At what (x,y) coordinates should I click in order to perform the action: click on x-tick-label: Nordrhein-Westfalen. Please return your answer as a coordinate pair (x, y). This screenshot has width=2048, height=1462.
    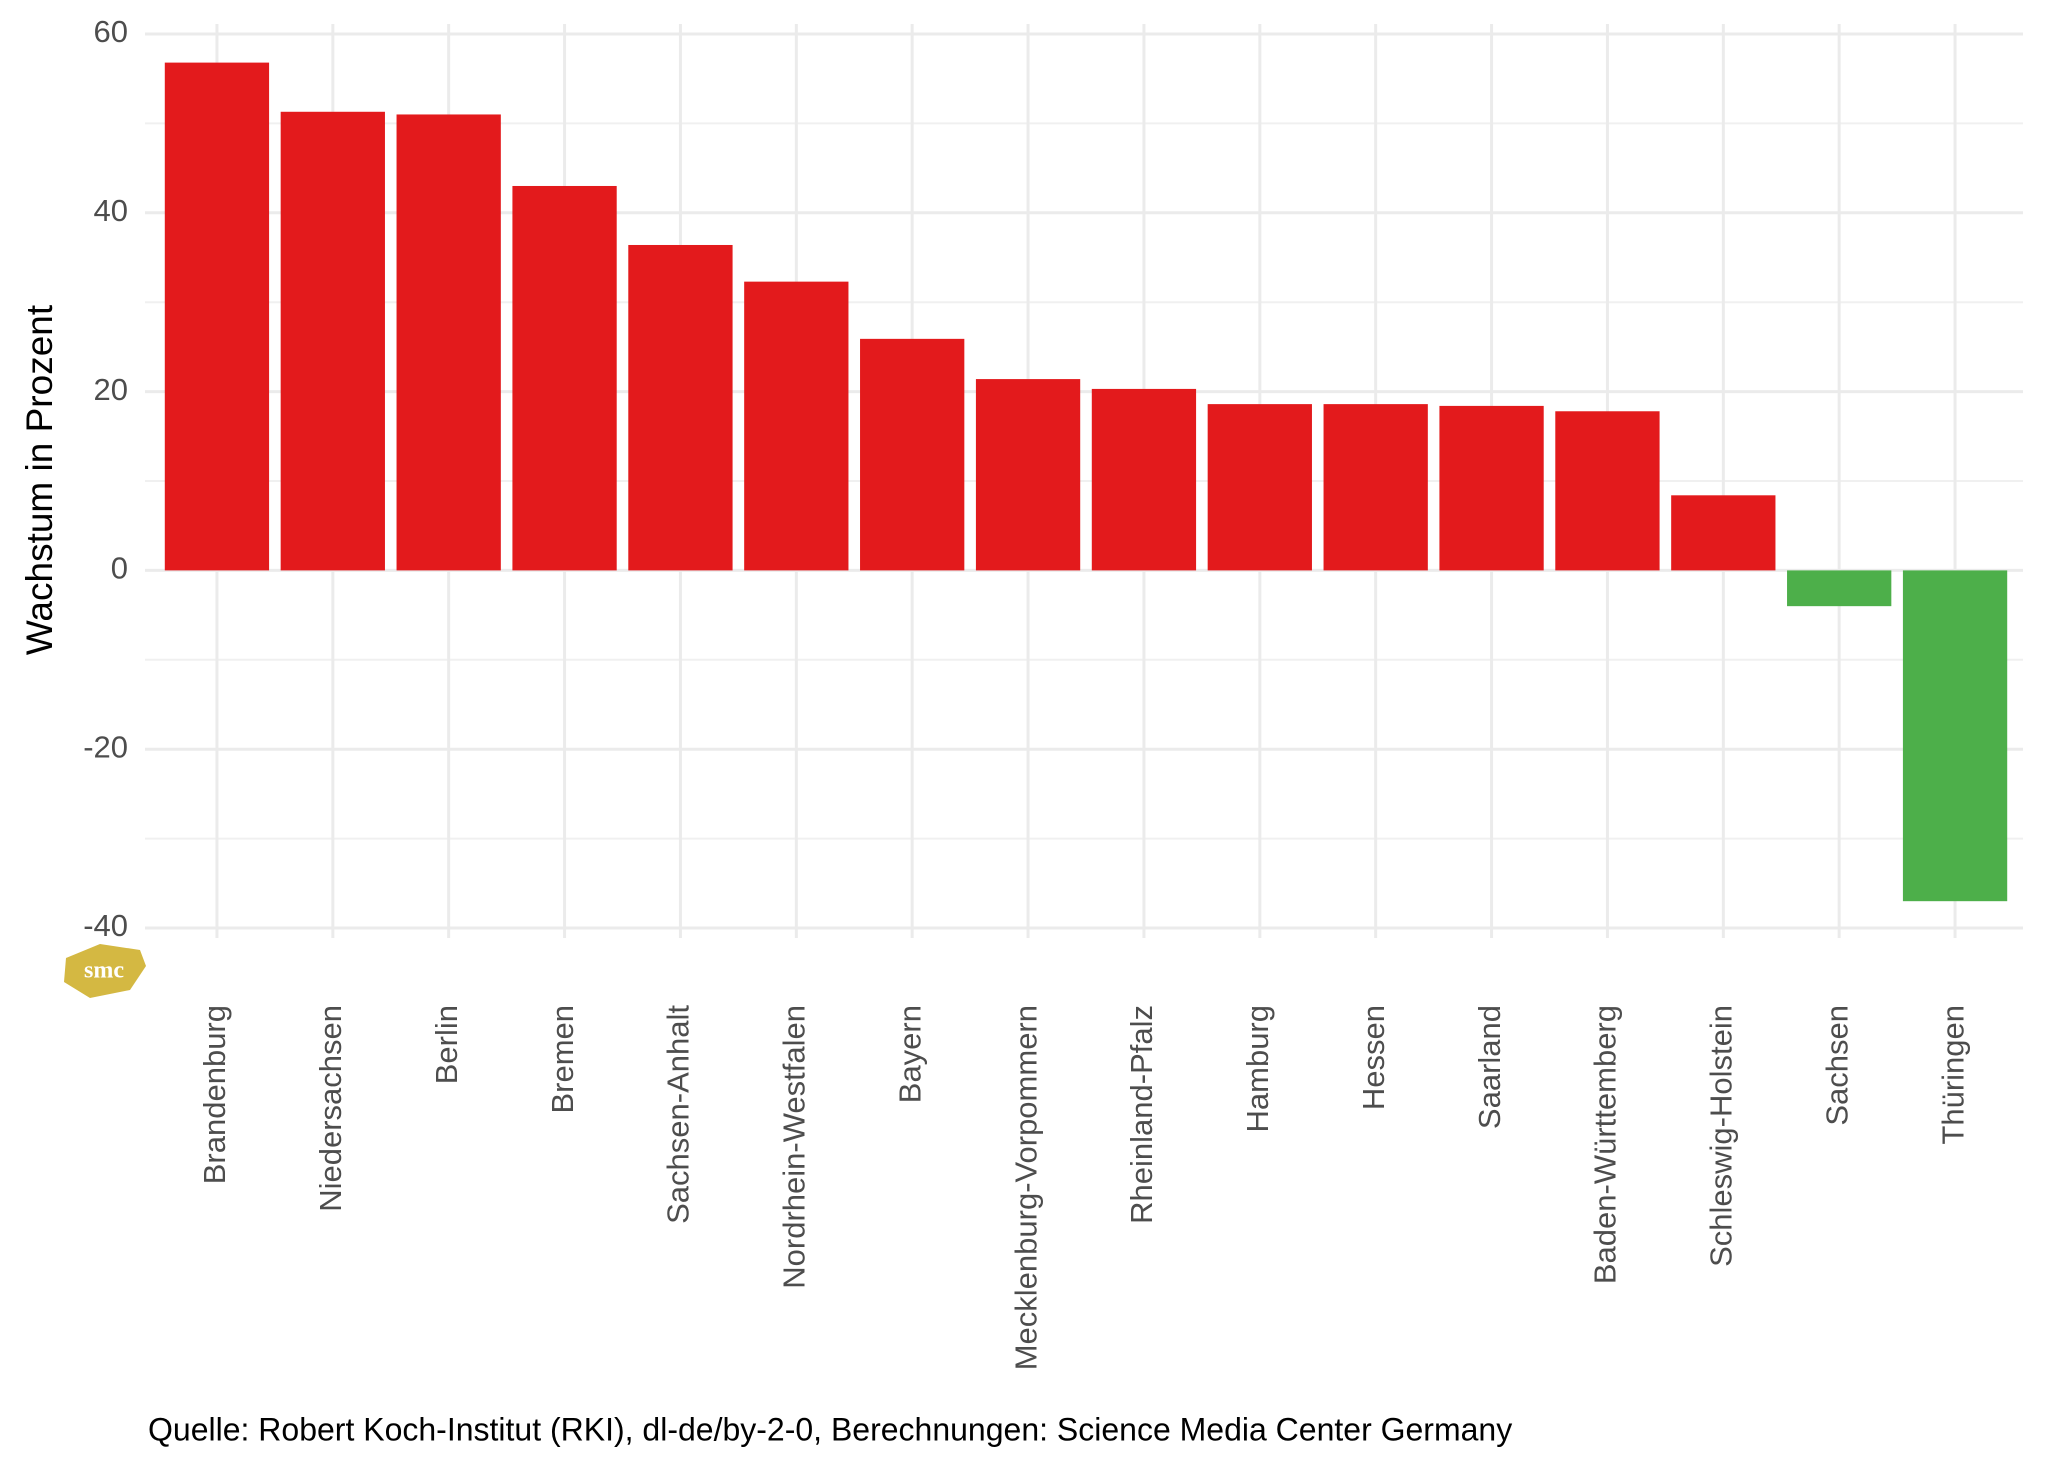
    Looking at the image, I should click on (794, 1147).